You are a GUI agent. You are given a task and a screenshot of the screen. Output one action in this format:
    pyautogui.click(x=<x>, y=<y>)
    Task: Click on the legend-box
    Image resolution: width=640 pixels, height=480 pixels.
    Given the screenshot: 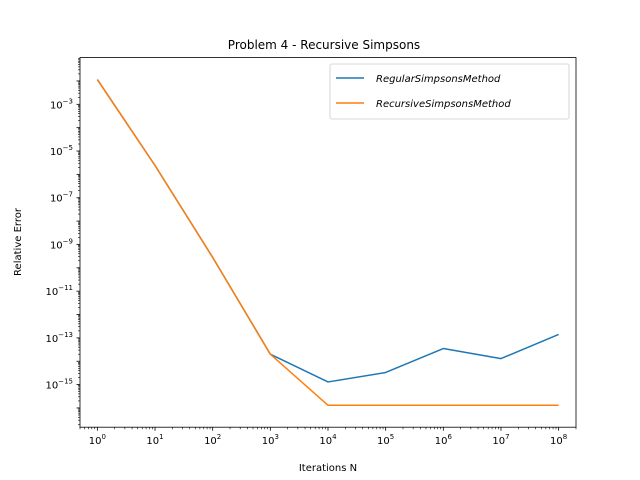 What is the action you would take?
    pyautogui.click(x=449, y=91)
    